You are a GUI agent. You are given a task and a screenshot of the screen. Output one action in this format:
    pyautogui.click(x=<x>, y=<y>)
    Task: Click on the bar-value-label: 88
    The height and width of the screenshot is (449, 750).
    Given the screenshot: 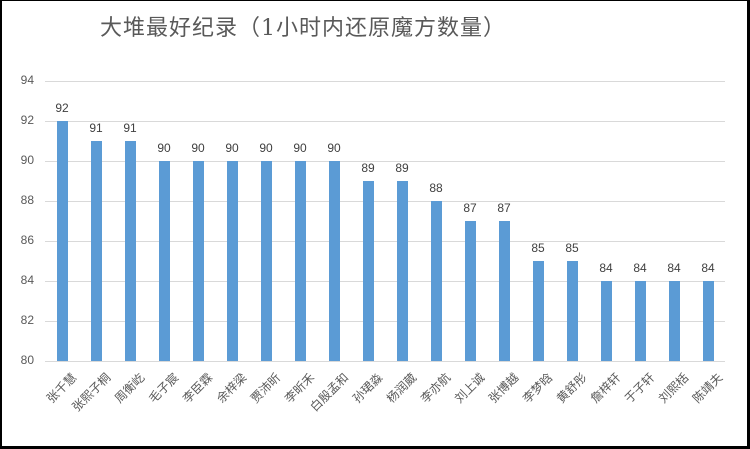 What is the action you would take?
    pyautogui.click(x=436, y=188)
    